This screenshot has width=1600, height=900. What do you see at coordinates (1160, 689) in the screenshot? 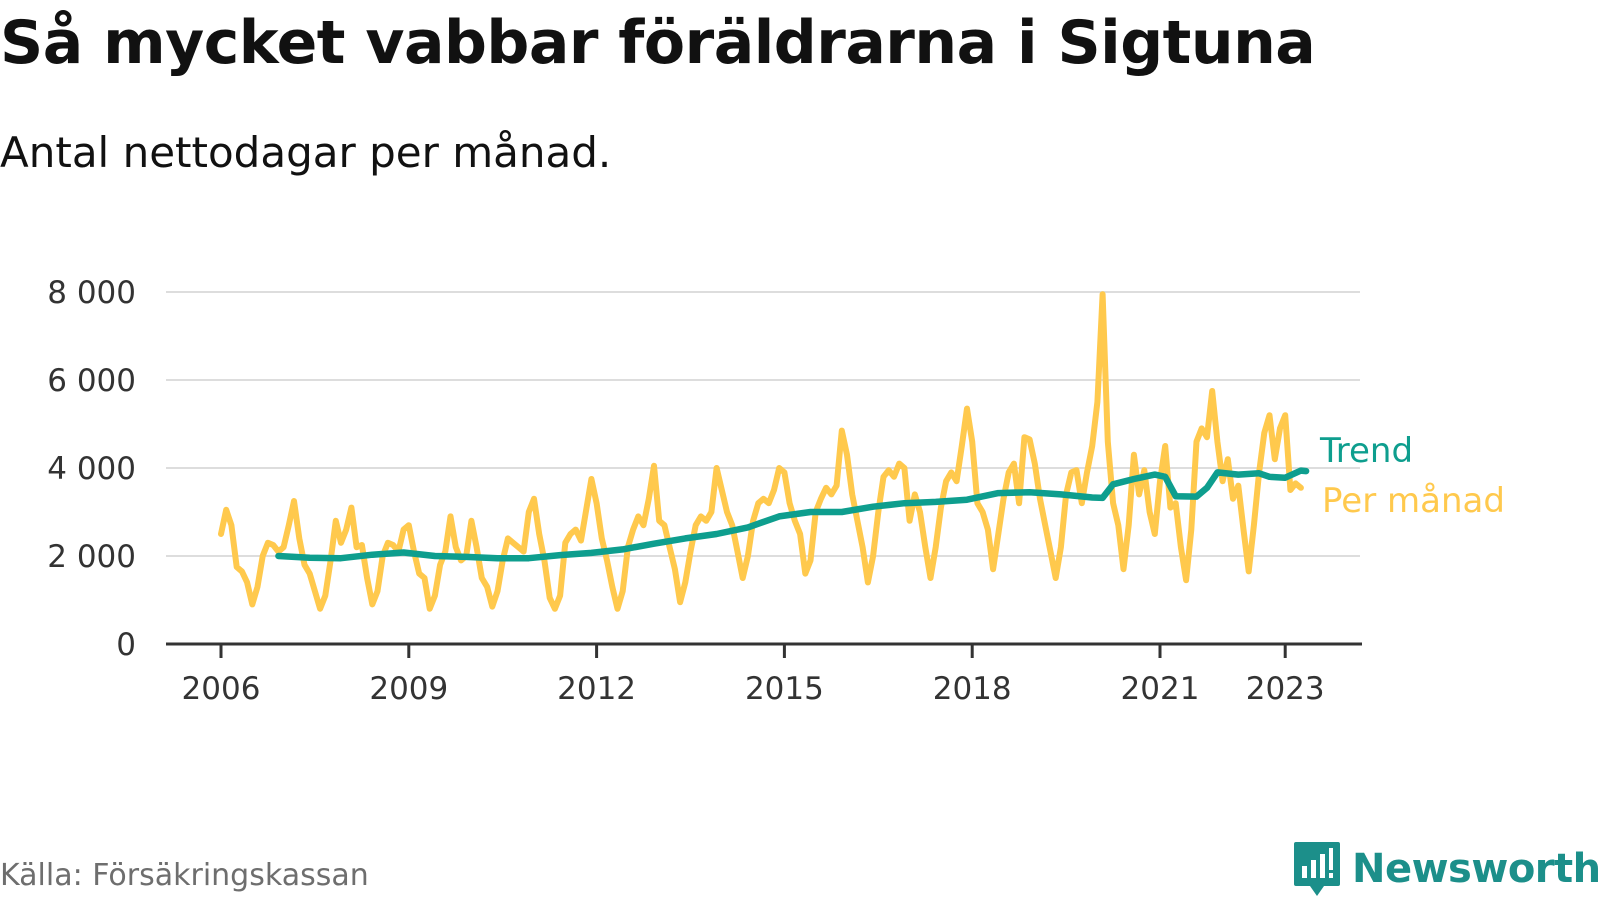
I see `x-tick-label: 2021` at bounding box center [1160, 689].